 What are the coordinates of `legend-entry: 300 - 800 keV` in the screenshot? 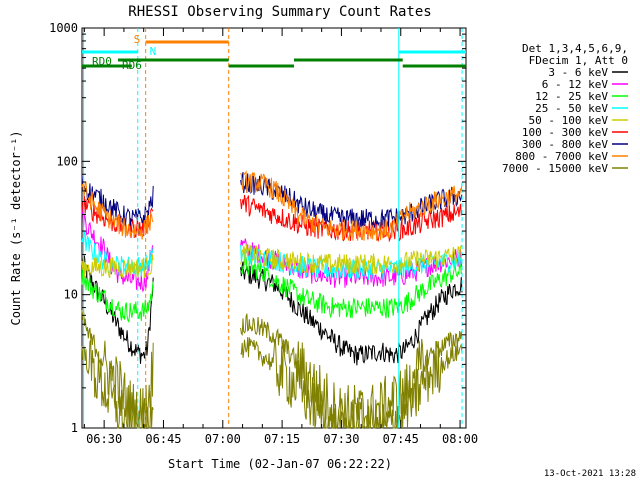 It's located at (565, 144).